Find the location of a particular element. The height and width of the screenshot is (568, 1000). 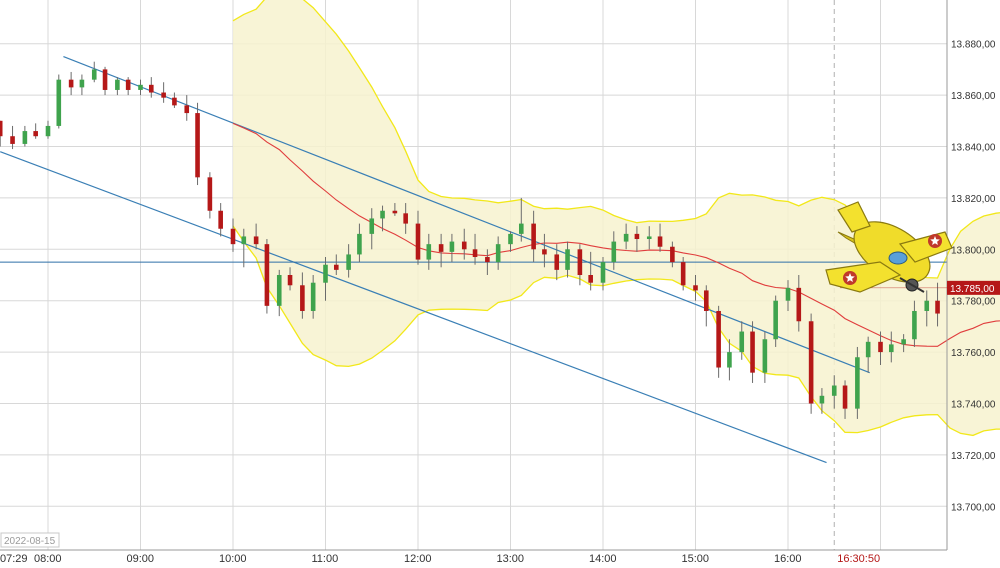

airplane-mascot-icon is located at coordinates (889, 248).